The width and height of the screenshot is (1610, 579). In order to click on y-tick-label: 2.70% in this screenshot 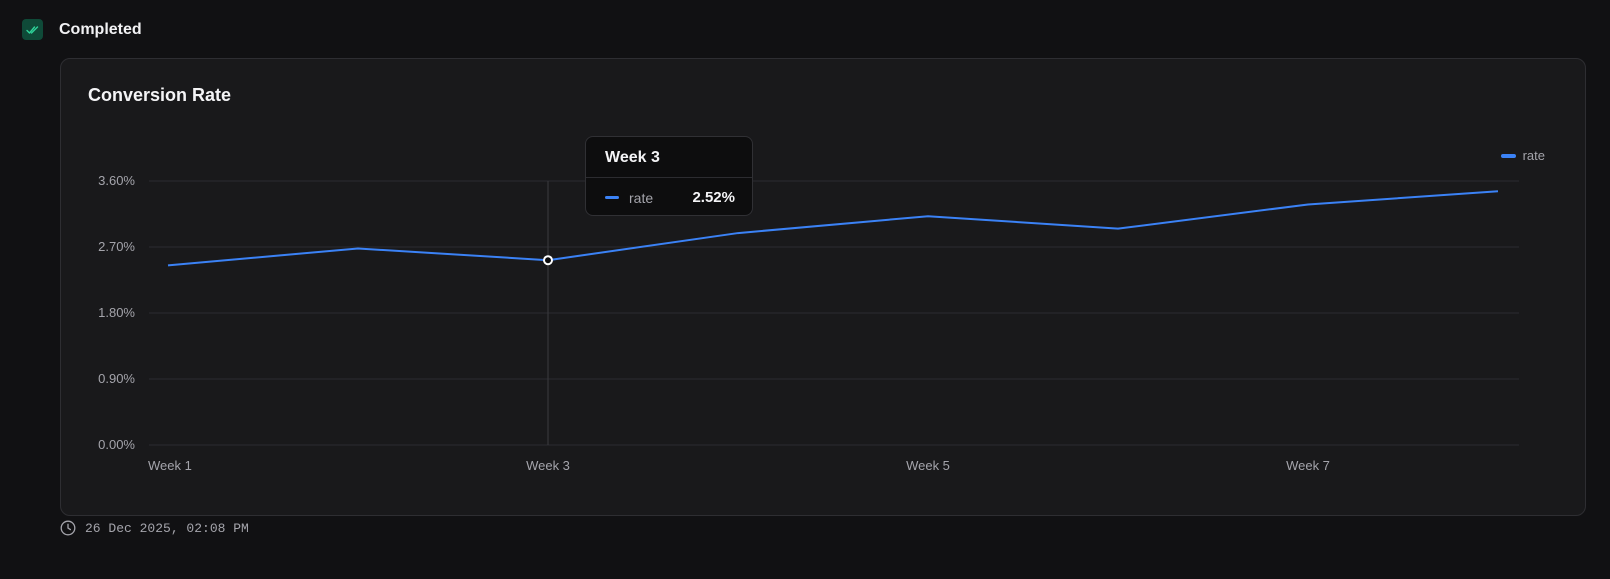, I will do `click(116, 246)`.